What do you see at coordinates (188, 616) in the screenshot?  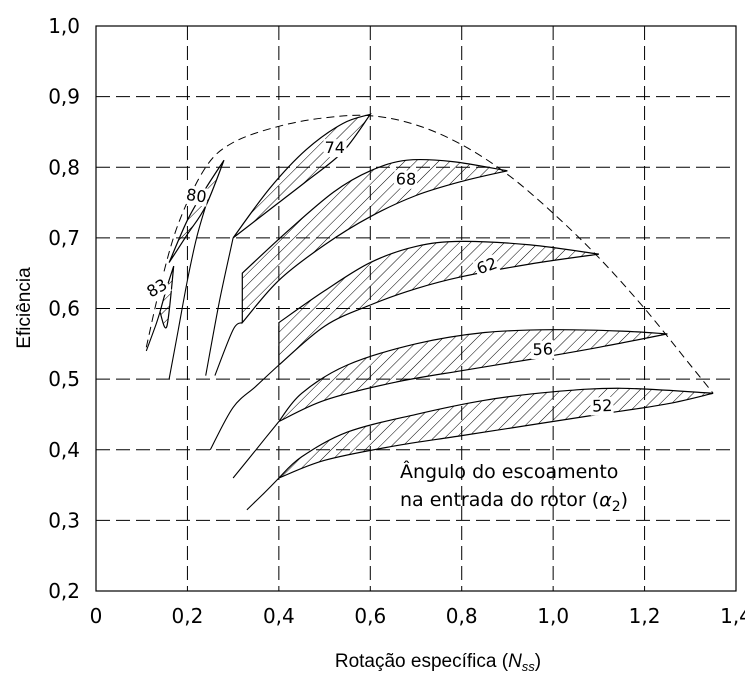 I see `x-tick-label: 0,2` at bounding box center [188, 616].